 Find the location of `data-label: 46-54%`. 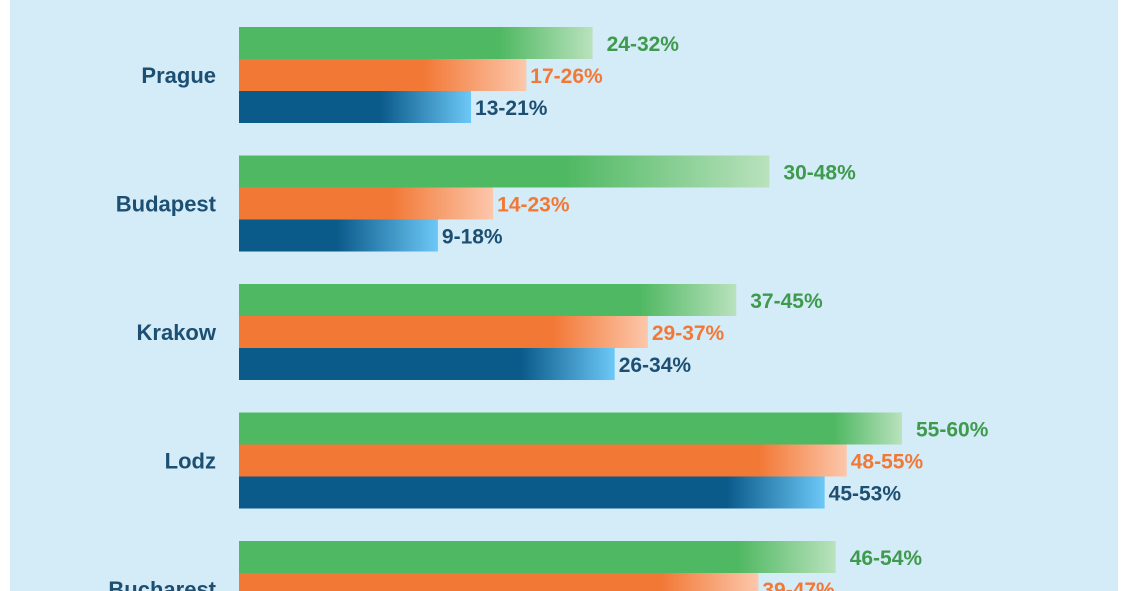

data-label: 46-54% is located at coordinates (886, 558).